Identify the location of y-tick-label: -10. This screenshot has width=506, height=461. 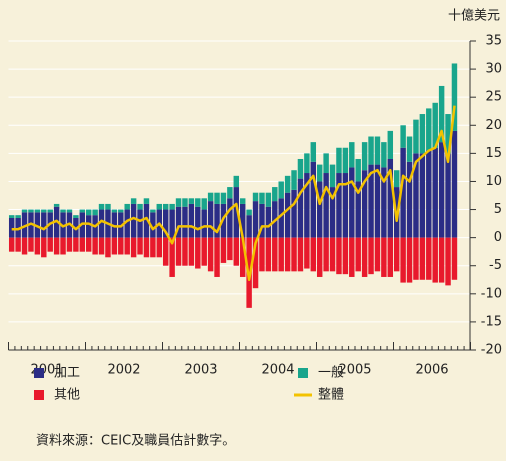
(491, 293).